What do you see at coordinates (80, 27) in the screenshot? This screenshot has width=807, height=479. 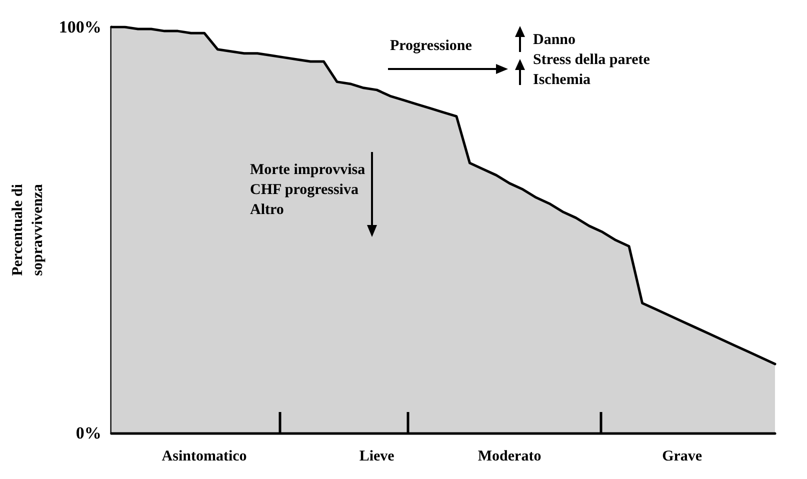 I see `y-tick-label: 100%` at bounding box center [80, 27].